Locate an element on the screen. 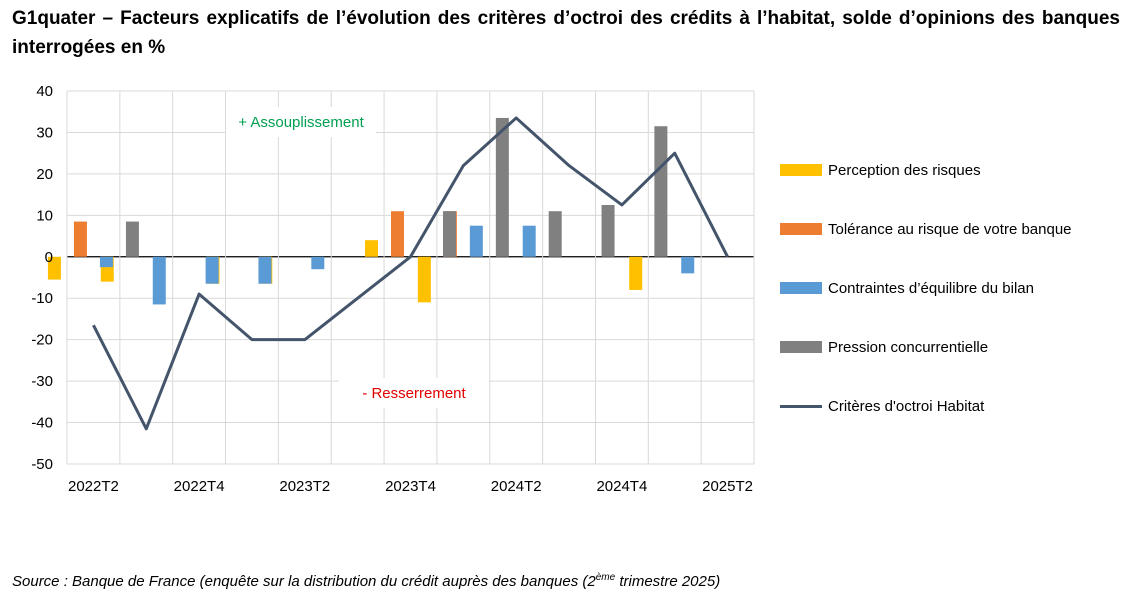 Image resolution: width=1129 pixels, height=594 pixels. legend-label: Pression concurrentielle is located at coordinates (908, 347).